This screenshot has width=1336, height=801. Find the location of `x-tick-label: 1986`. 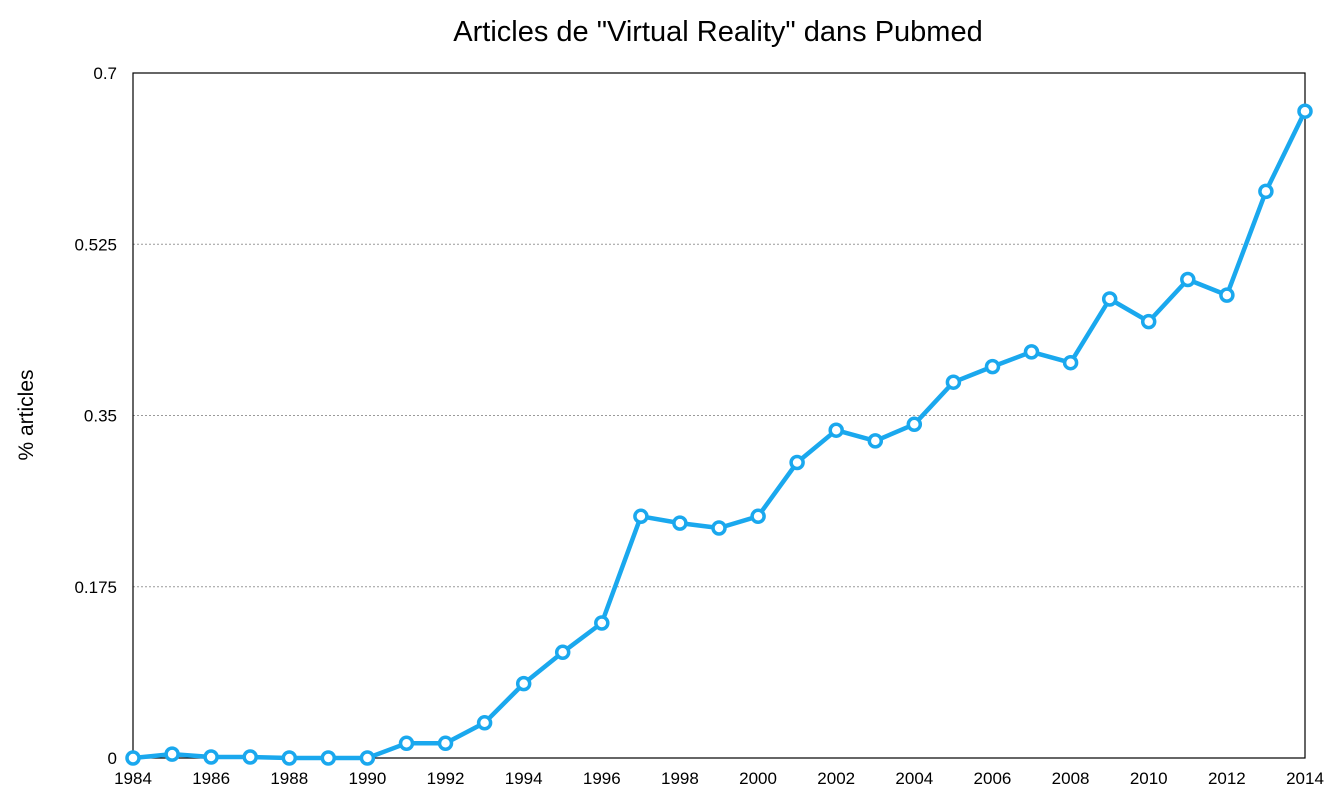

x-tick-label: 1986 is located at coordinates (211, 778).